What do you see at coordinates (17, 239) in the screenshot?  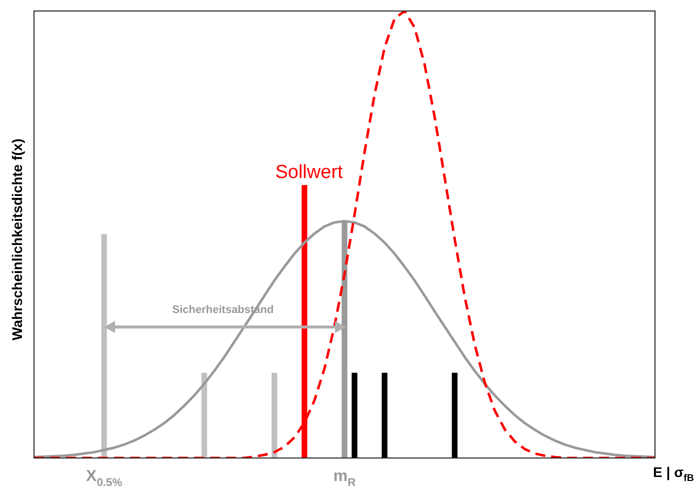 I see `y-axis-title: Wahrscheinlichkeitsdichte f(x)` at bounding box center [17, 239].